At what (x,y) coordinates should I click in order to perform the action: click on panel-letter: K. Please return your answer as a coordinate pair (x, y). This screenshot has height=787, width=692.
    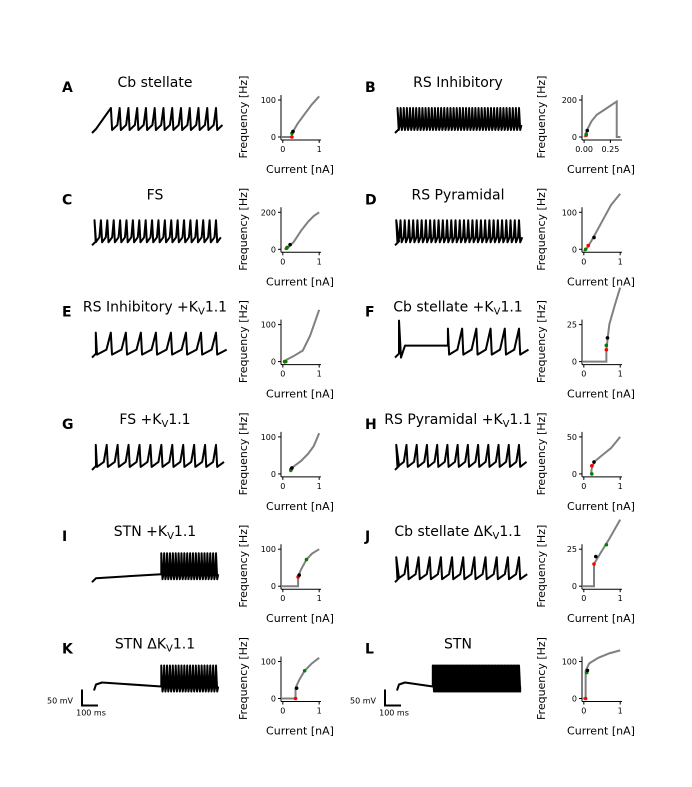
    Looking at the image, I should click on (68, 650).